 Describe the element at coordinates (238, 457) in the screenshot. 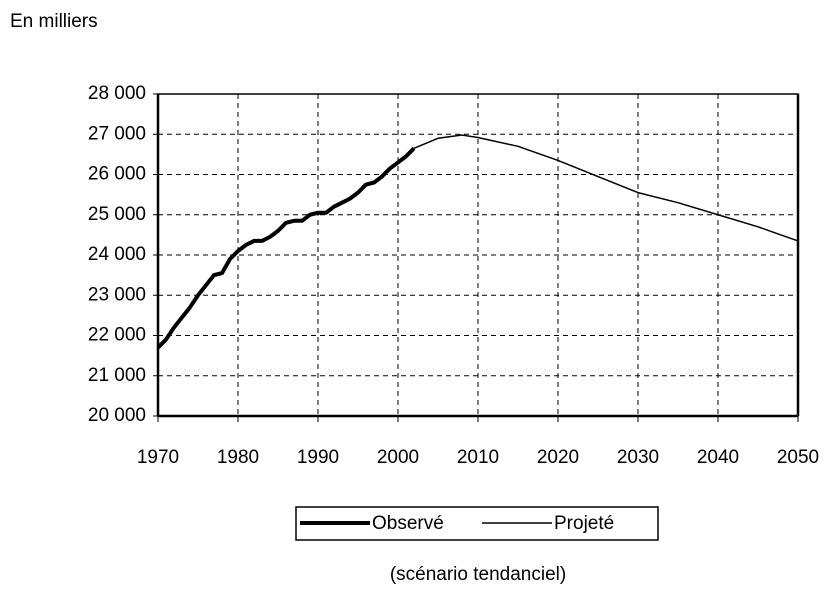

I see `x-tick-label: 1980` at that location.